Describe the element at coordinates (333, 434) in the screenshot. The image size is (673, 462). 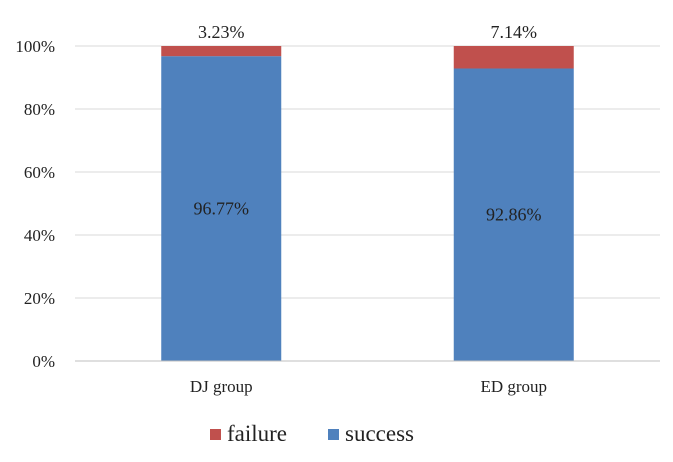
I see `legend-swatch-success` at that location.